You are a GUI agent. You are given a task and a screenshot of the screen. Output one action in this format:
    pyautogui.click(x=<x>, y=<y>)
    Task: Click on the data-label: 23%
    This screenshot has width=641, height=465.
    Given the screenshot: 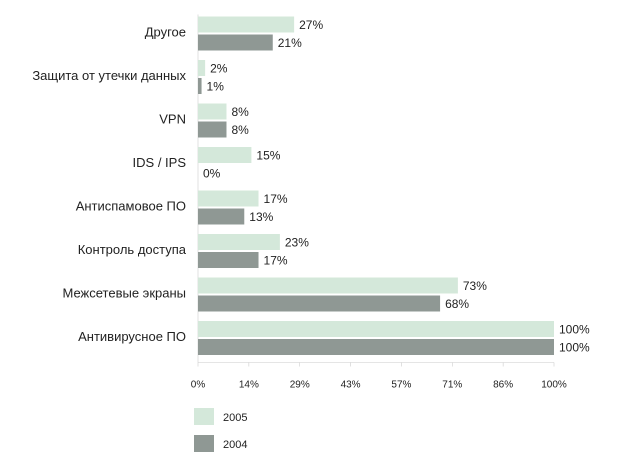 What is the action you would take?
    pyautogui.click(x=297, y=243)
    